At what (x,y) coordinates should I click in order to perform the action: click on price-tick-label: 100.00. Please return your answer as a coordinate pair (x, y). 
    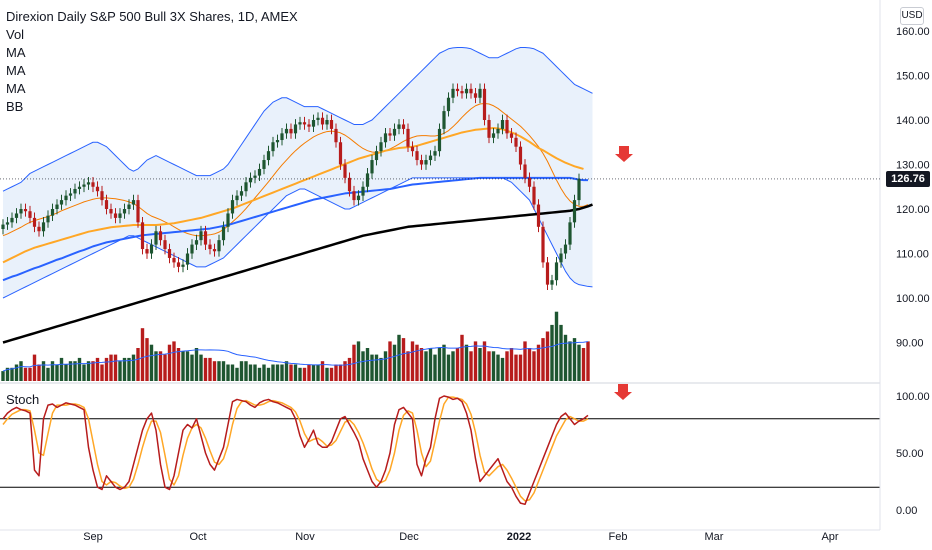
    Looking at the image, I should click on (913, 299).